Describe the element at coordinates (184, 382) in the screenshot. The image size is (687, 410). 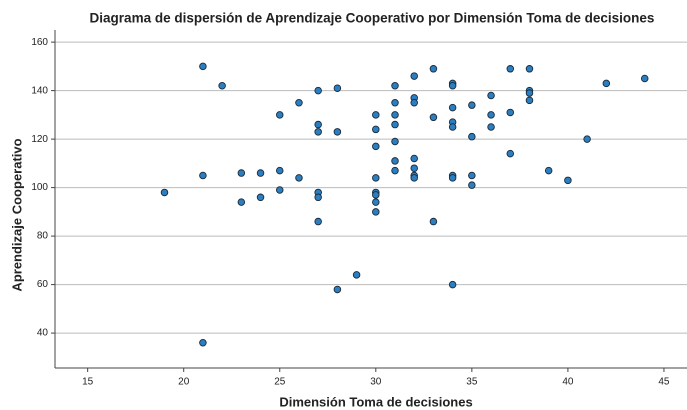
I see `x-tick-label: 20` at that location.